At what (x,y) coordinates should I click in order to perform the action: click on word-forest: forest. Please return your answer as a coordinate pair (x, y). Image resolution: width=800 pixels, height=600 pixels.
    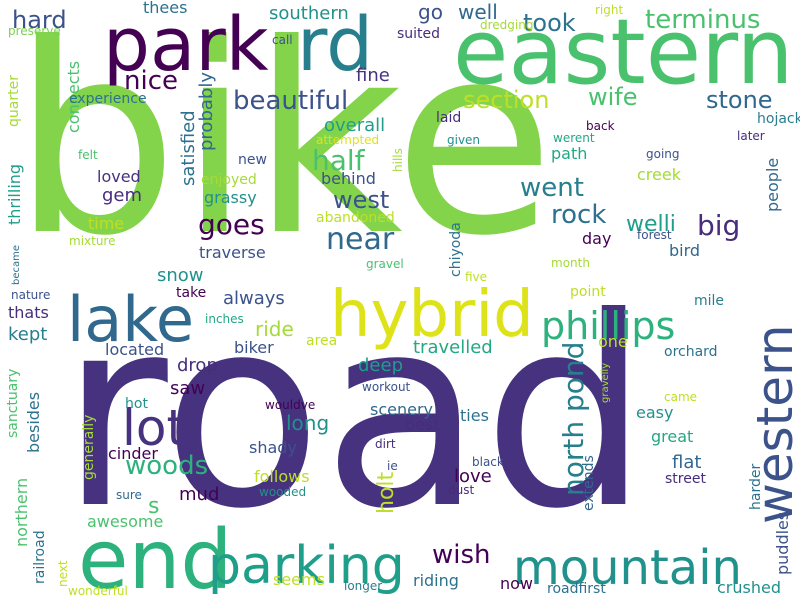
    Looking at the image, I should click on (654, 235).